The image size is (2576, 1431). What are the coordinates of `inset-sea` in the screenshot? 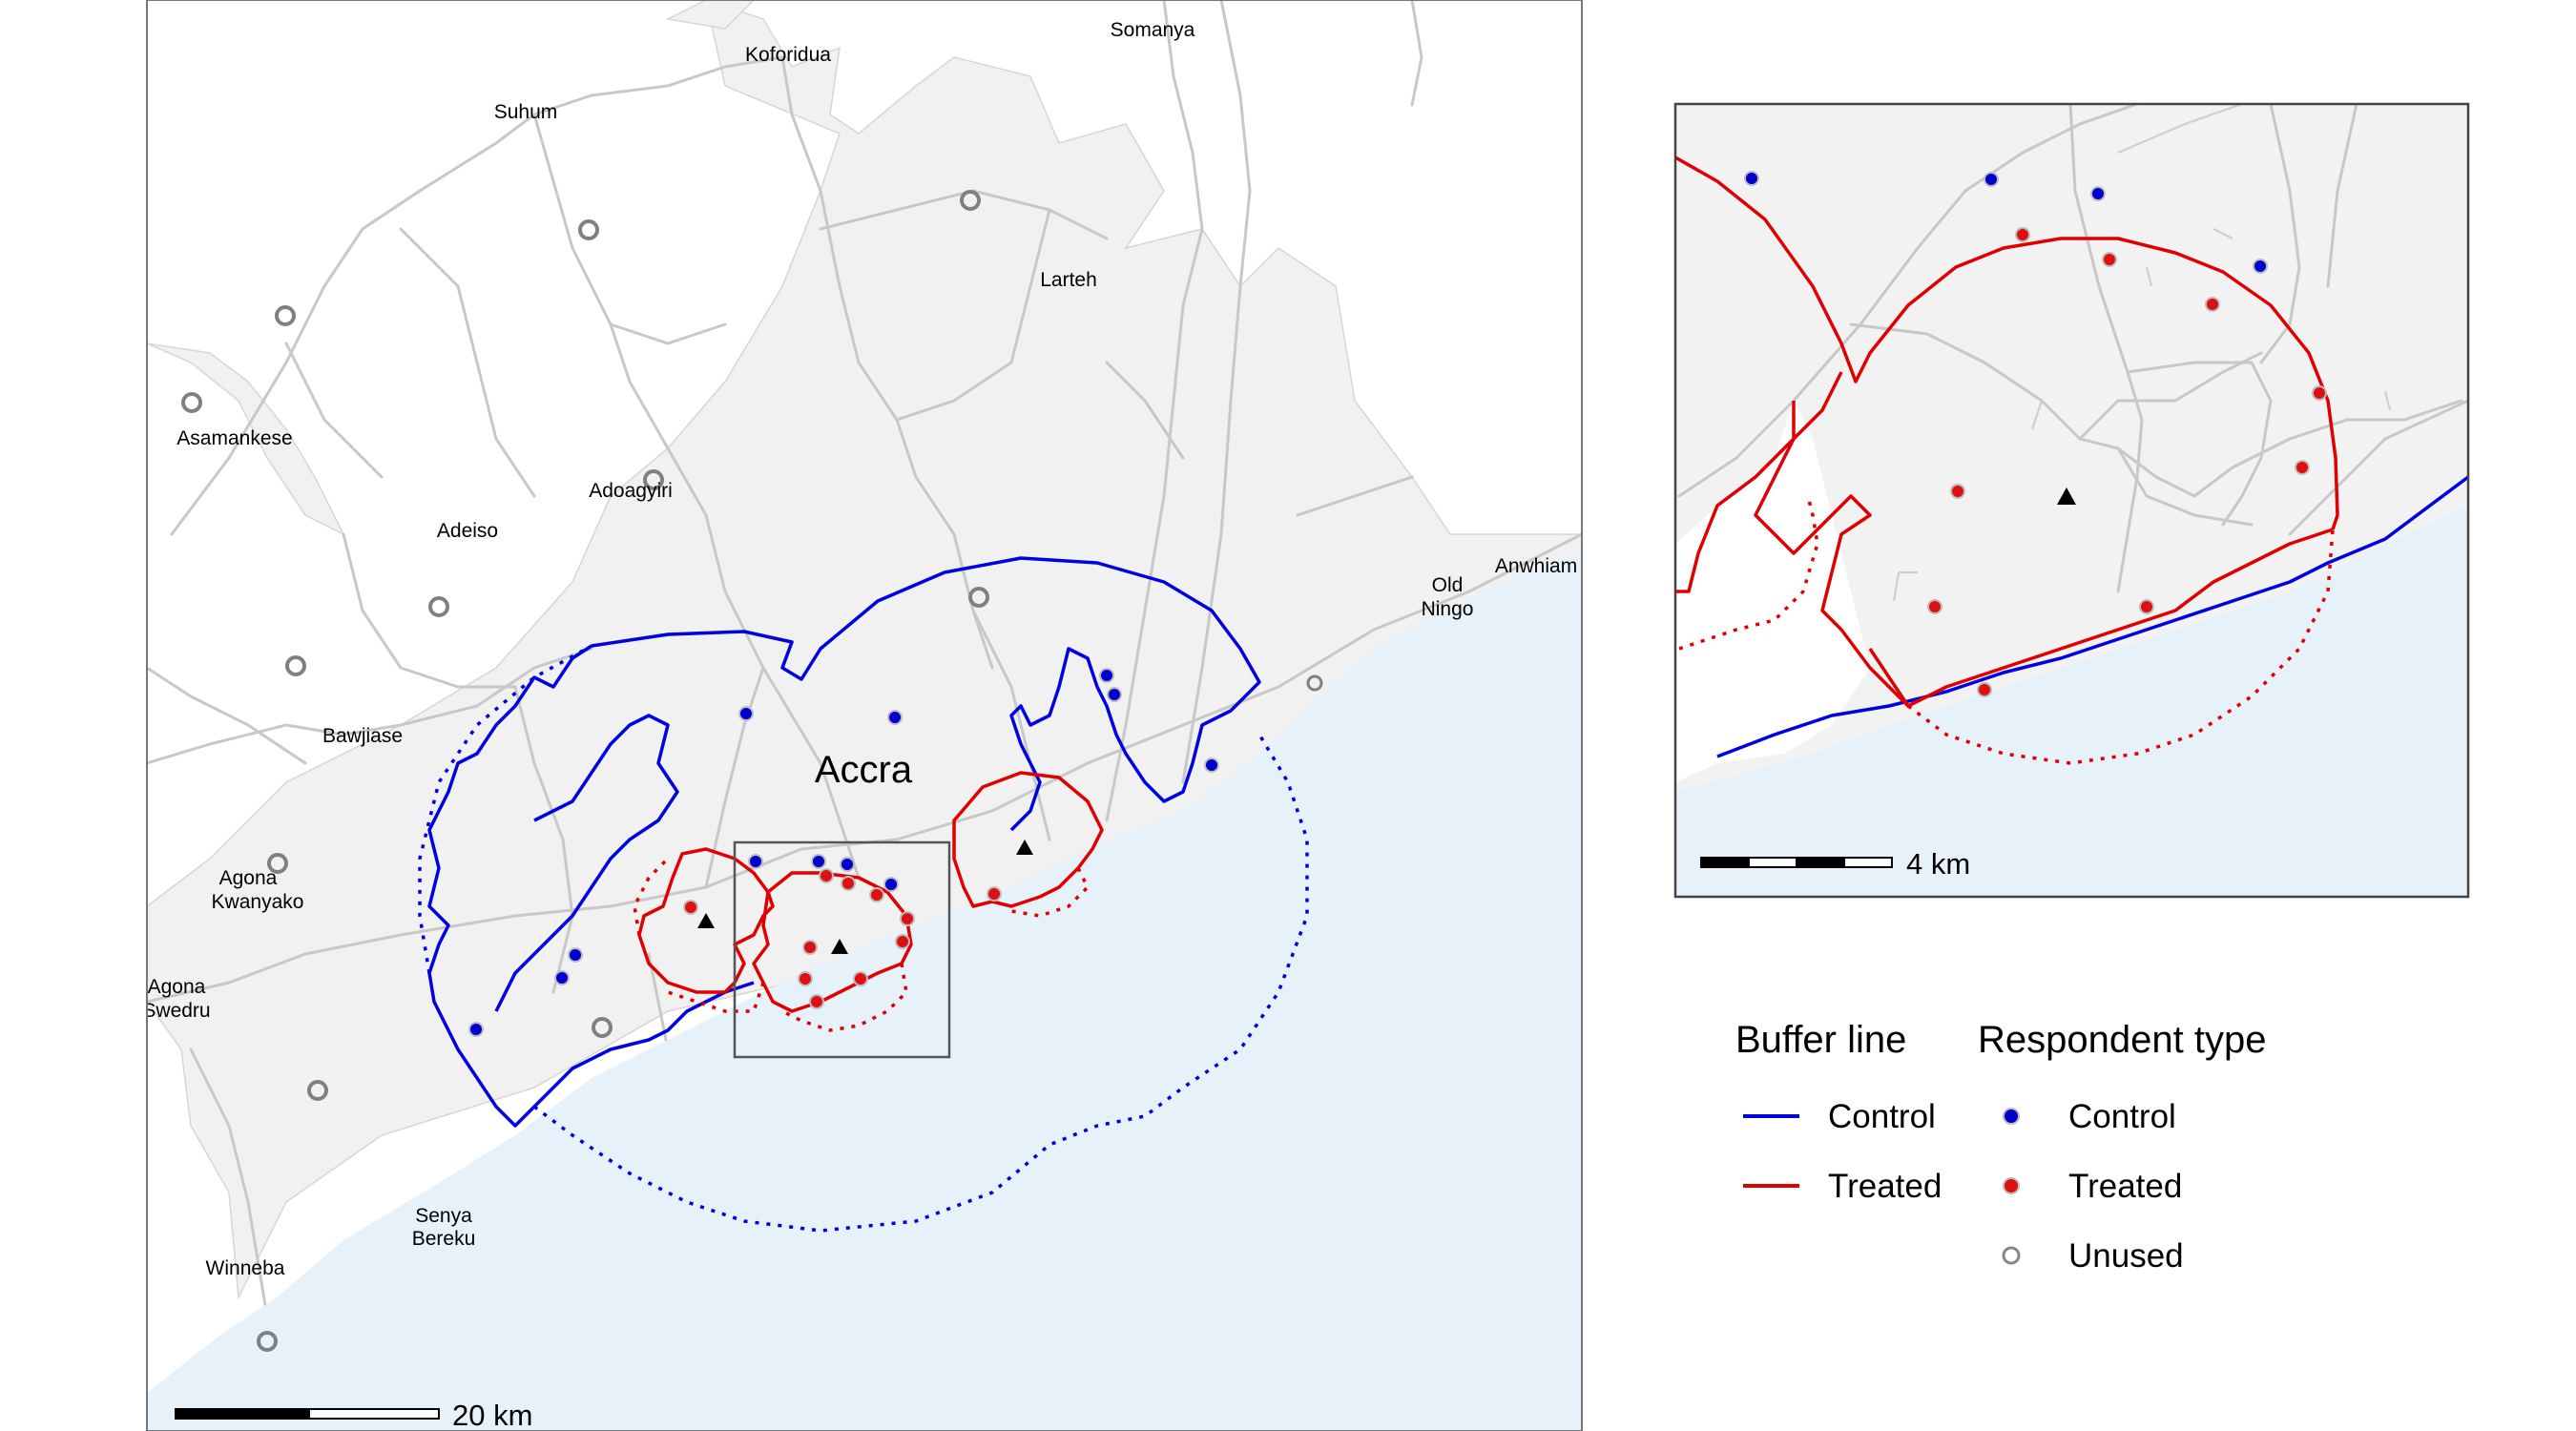 It's located at (2071, 701).